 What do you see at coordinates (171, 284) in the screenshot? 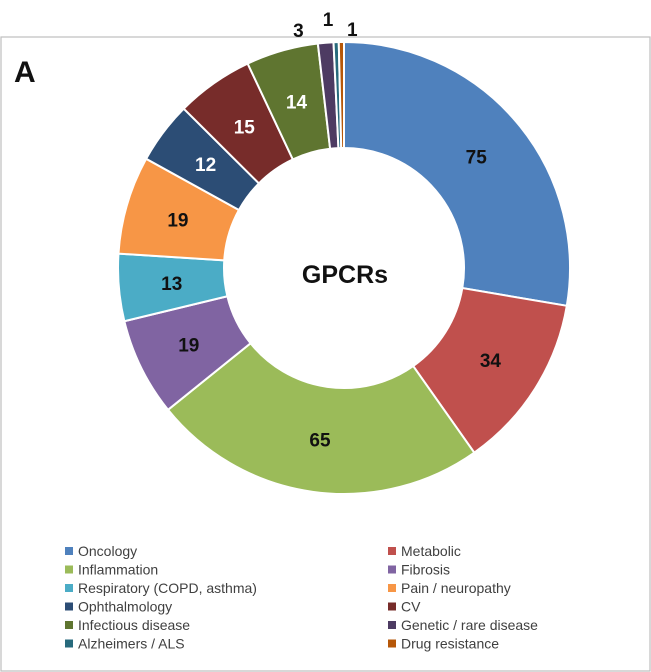
I see `data-label-respiratory-copd-asthma: 13` at bounding box center [171, 284].